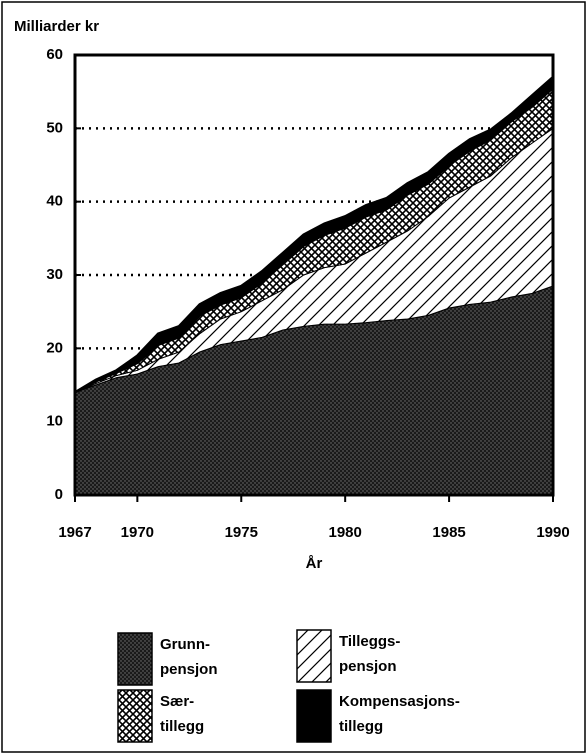  What do you see at coordinates (448, 532) in the screenshot?
I see `x-tick-label: 1985` at bounding box center [448, 532].